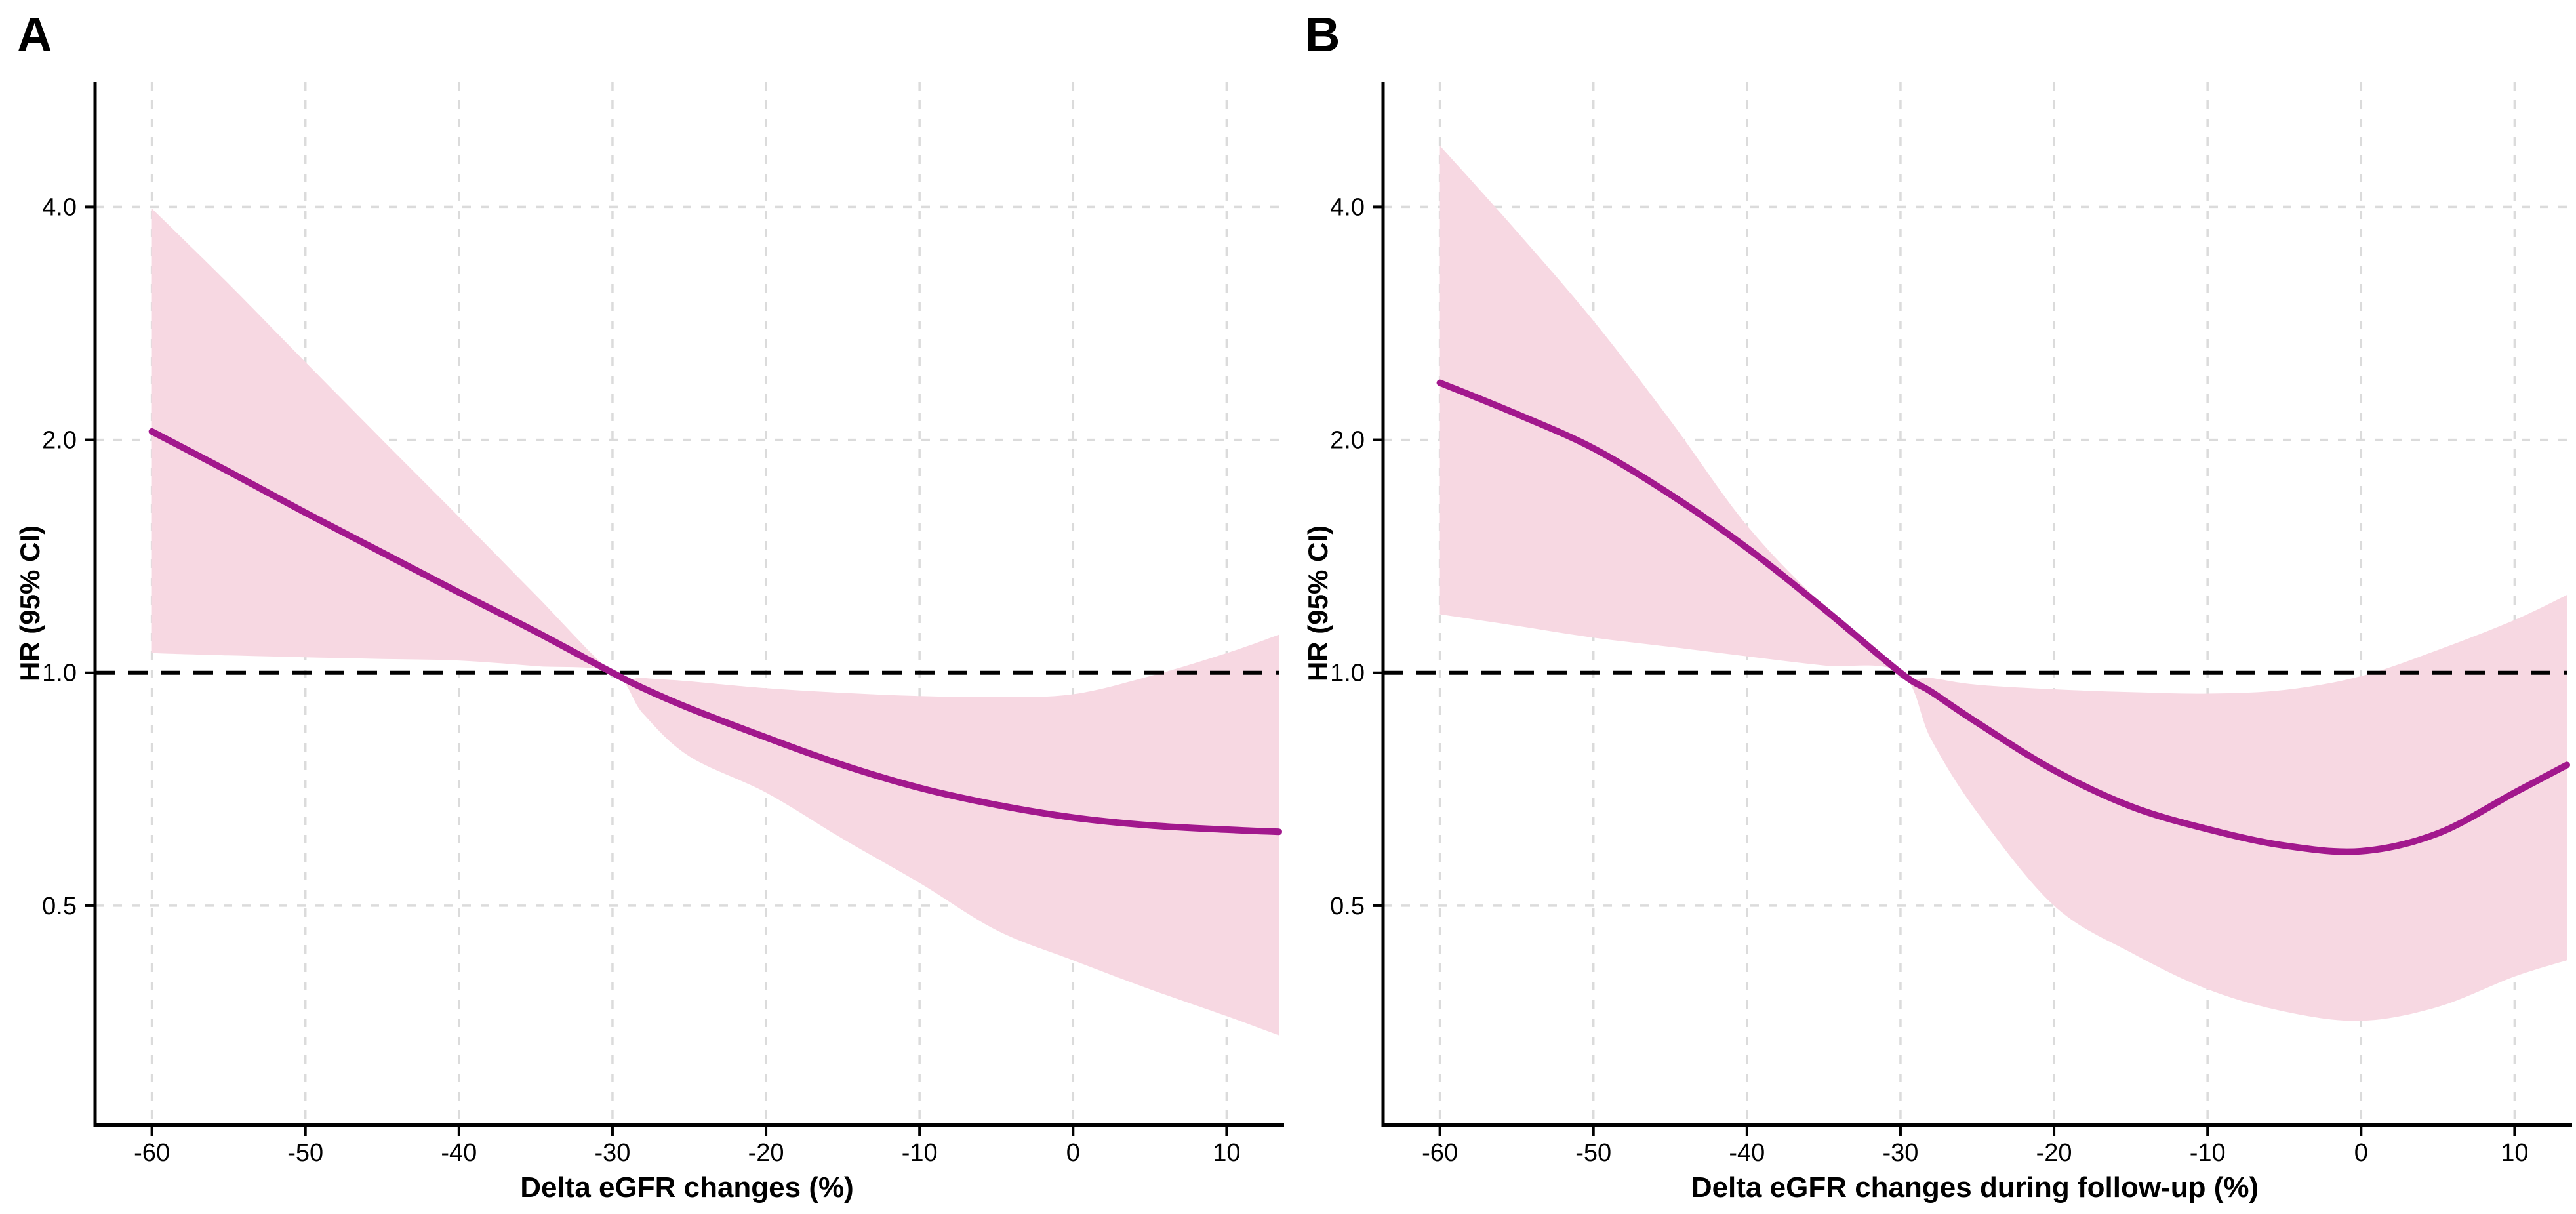 The height and width of the screenshot is (1214, 2576). What do you see at coordinates (34, 34) in the screenshot?
I see `panel-a-label: A` at bounding box center [34, 34].